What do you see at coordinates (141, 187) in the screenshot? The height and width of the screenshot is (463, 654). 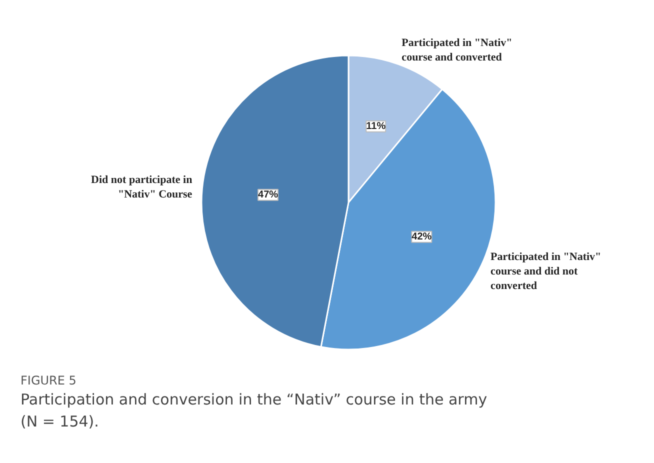 I see `slice-label: Did not participate in "Nativ" Course` at bounding box center [141, 187].